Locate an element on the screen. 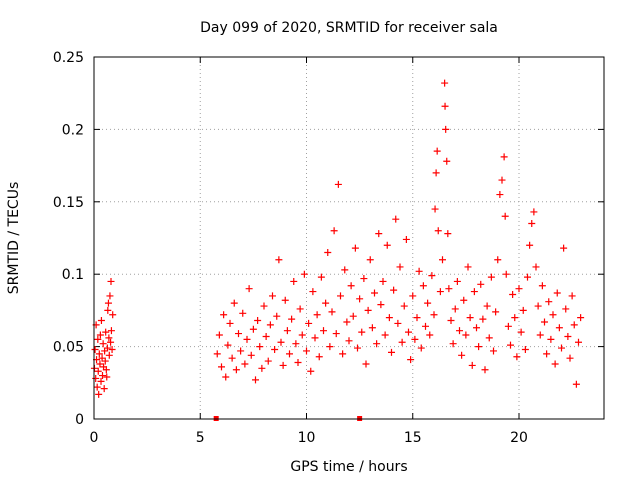 The image size is (640, 480). y-tick-label: 0.2 is located at coordinates (73, 130).